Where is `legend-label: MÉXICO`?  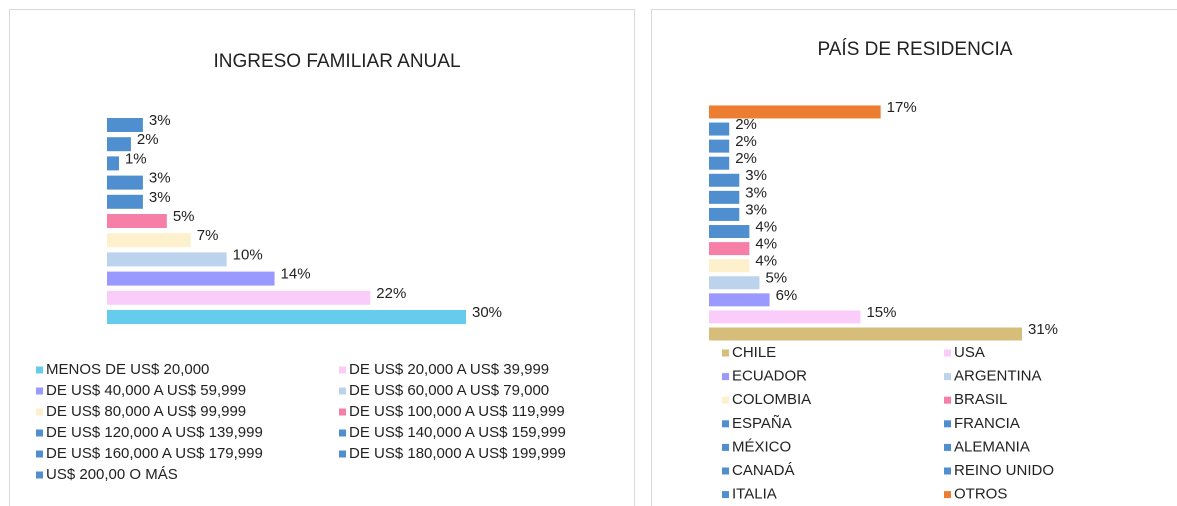 legend-label: MÉXICO is located at coordinates (761, 446).